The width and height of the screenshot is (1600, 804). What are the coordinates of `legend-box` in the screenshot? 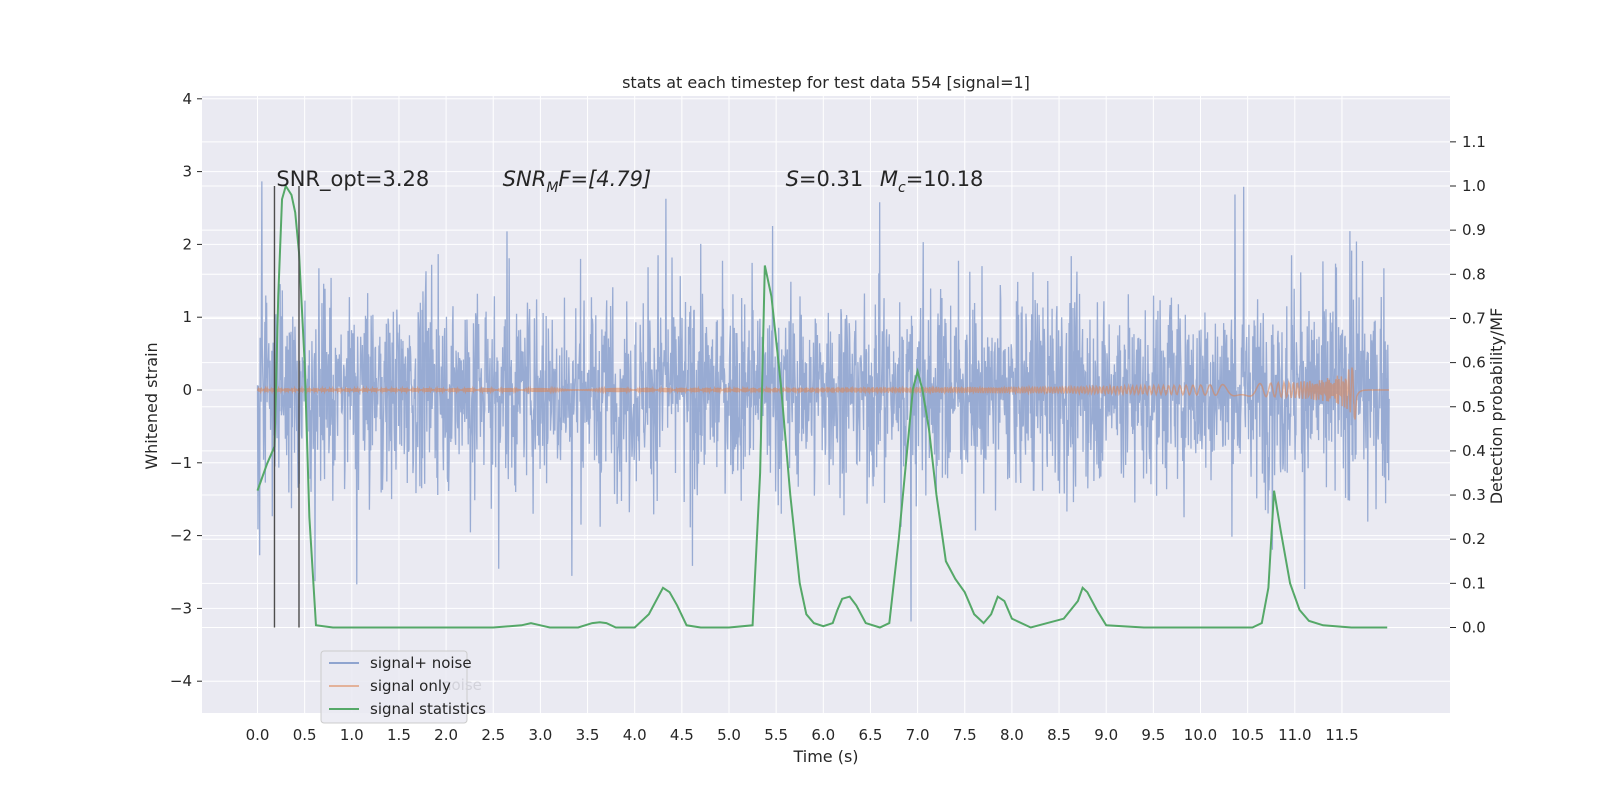 It's located at (394, 687).